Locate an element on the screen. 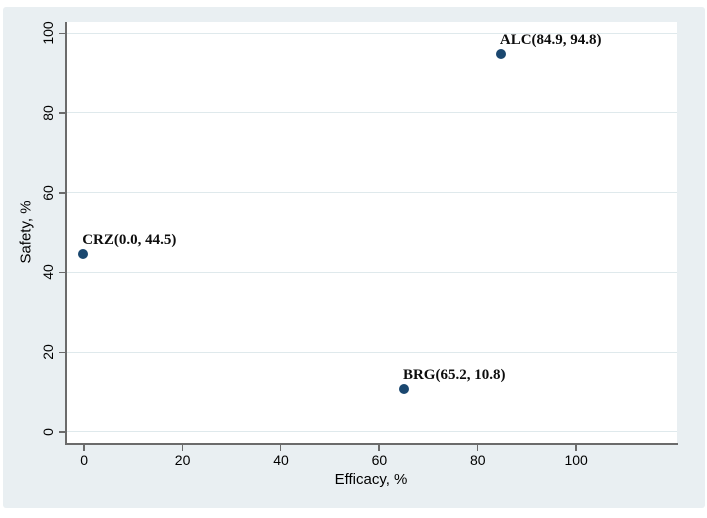  x-tick-label-20: 20 is located at coordinates (182, 460).